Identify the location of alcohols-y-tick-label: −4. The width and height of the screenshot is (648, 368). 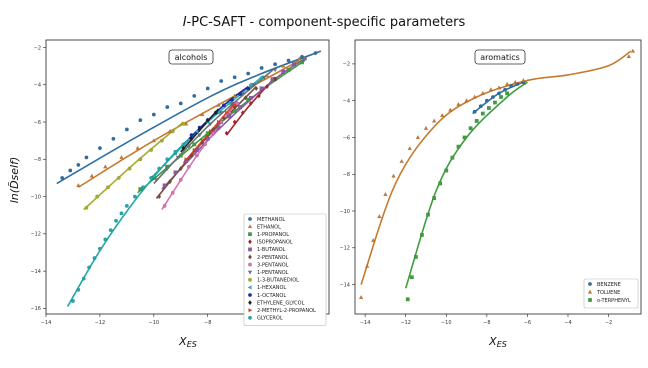
(37, 86).